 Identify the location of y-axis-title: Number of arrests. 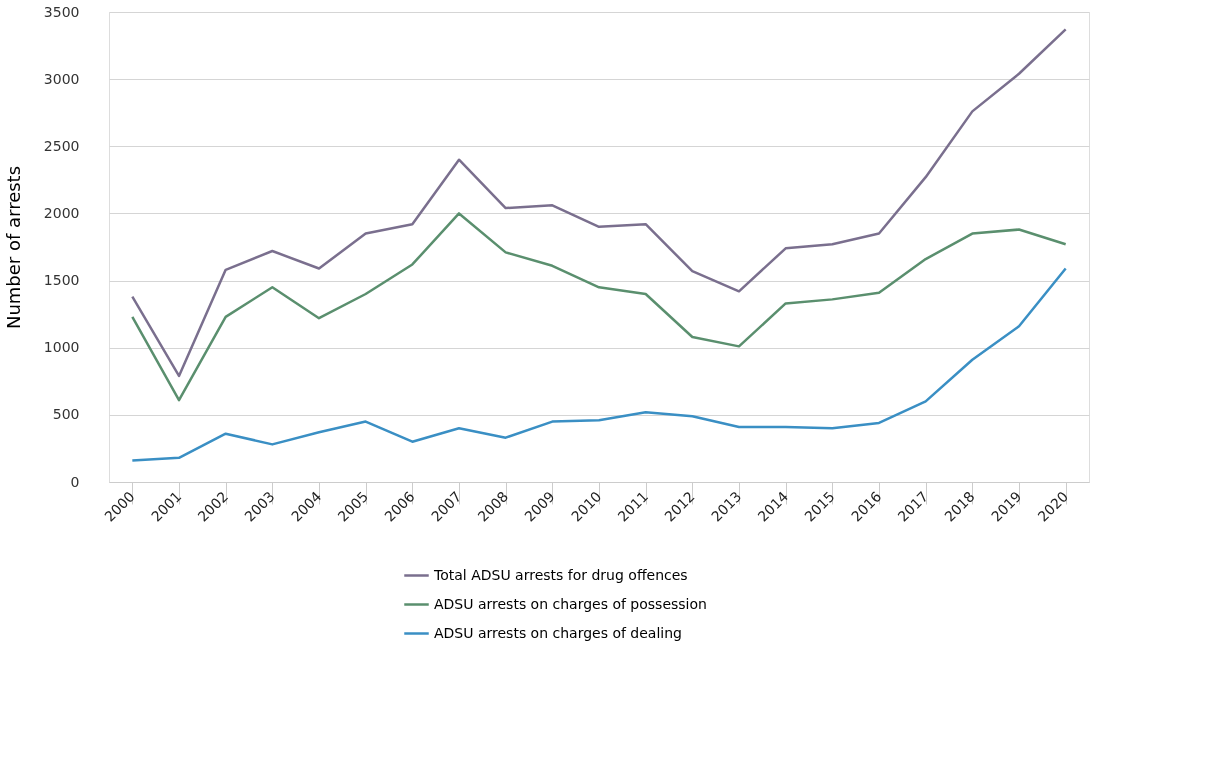
(13, 247).